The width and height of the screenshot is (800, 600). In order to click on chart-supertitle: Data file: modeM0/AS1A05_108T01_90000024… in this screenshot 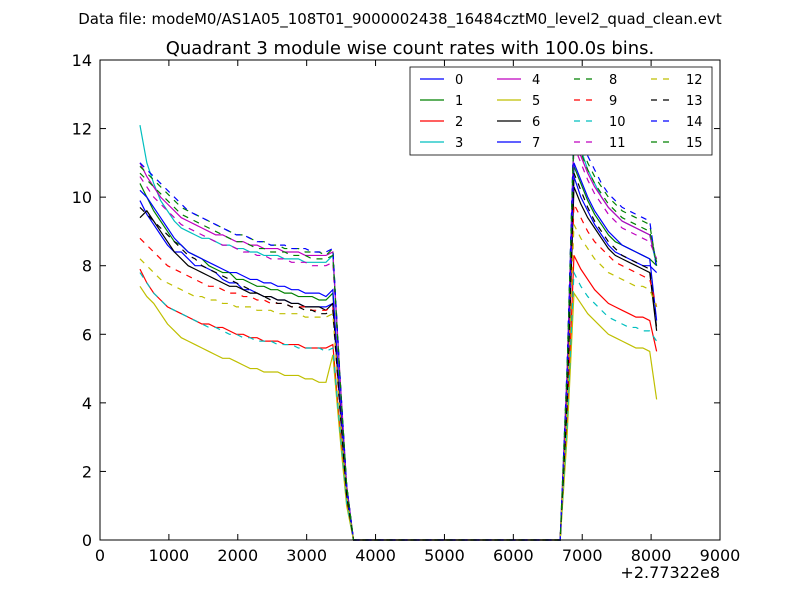, I will do `click(400, 19)`.